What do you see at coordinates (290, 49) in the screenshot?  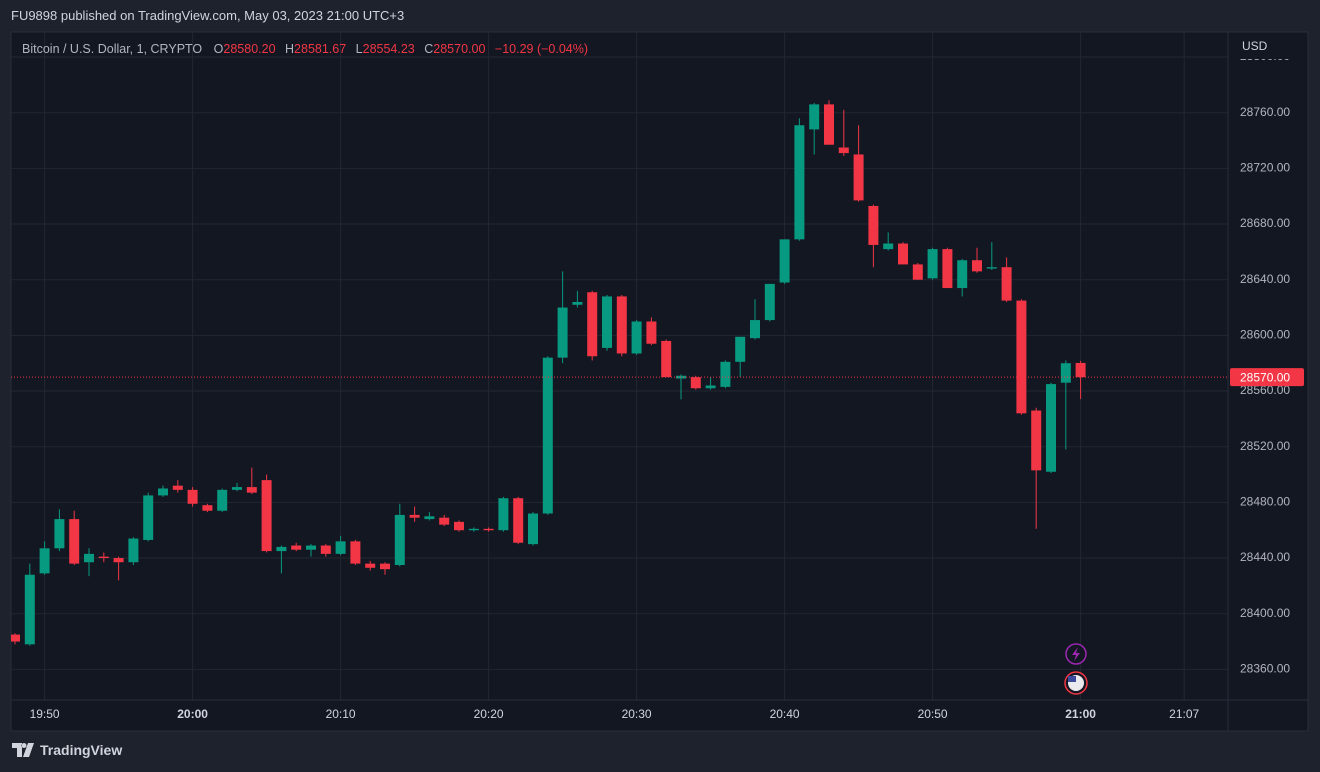 I see `high-label: H` at bounding box center [290, 49].